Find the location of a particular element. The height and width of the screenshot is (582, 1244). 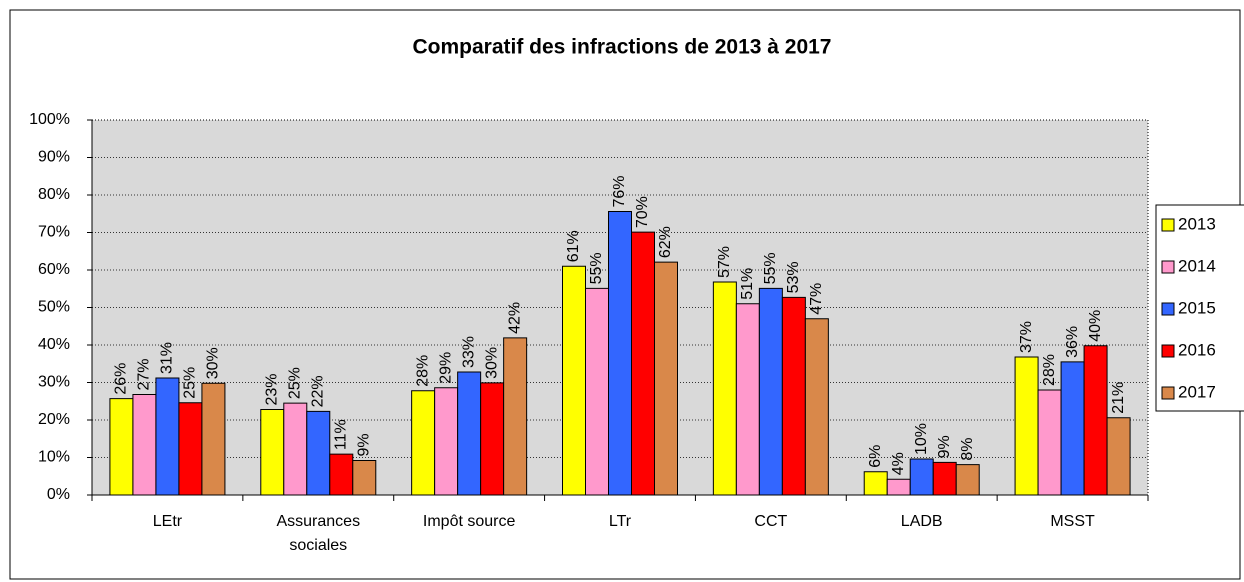

y-tick-label: 60% is located at coordinates (54, 269).